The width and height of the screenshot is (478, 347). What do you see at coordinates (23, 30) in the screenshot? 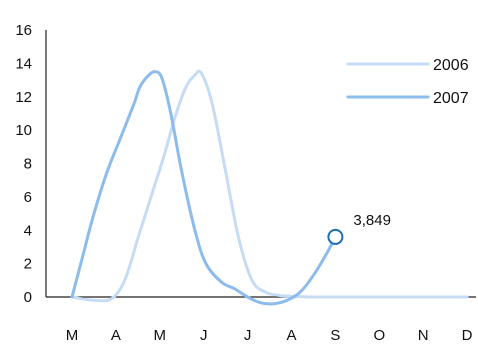
I see `y-tick-label: 16` at bounding box center [23, 30].